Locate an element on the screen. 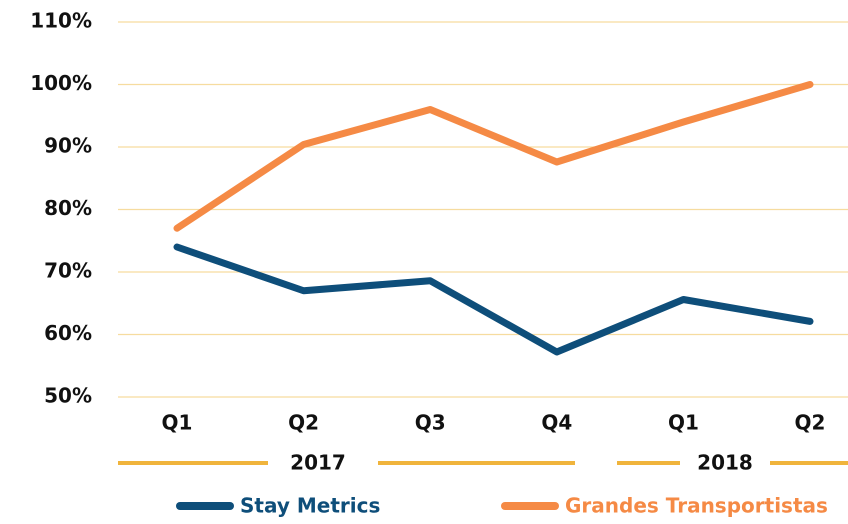  y-tick-label: 70% is located at coordinates (68, 271).